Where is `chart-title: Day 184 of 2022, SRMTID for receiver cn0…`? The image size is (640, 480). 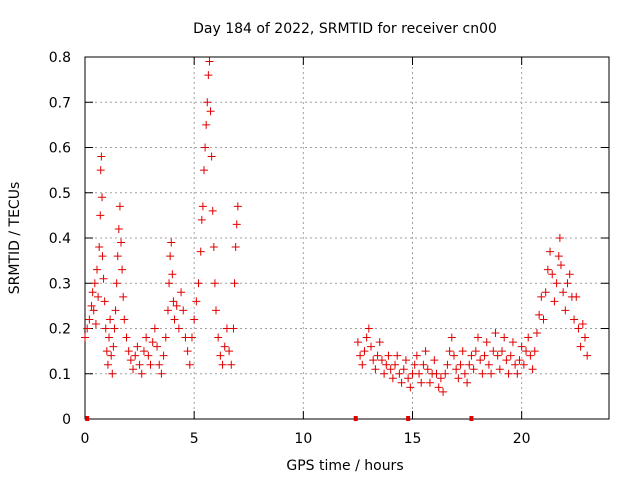
chart-title: Day 184 of 2022, SRMTID for receiver cn0… is located at coordinates (345, 29).